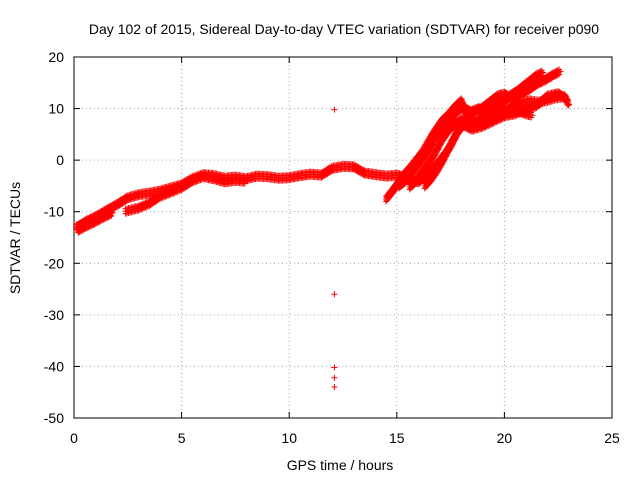 This screenshot has height=480, width=640. I want to click on y-tick-label: -40, so click(54, 366).